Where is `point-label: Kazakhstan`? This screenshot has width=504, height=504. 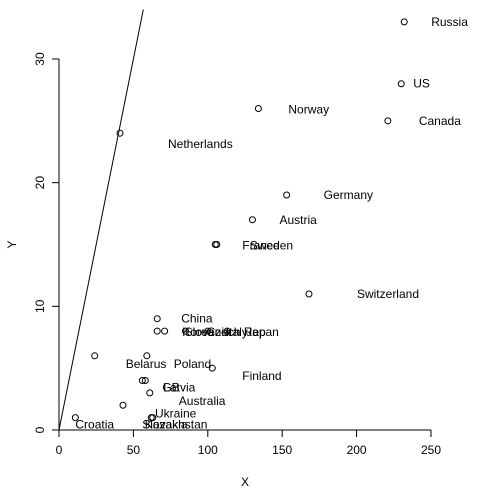 point-label: Kazakhstan is located at coordinates (176, 425).